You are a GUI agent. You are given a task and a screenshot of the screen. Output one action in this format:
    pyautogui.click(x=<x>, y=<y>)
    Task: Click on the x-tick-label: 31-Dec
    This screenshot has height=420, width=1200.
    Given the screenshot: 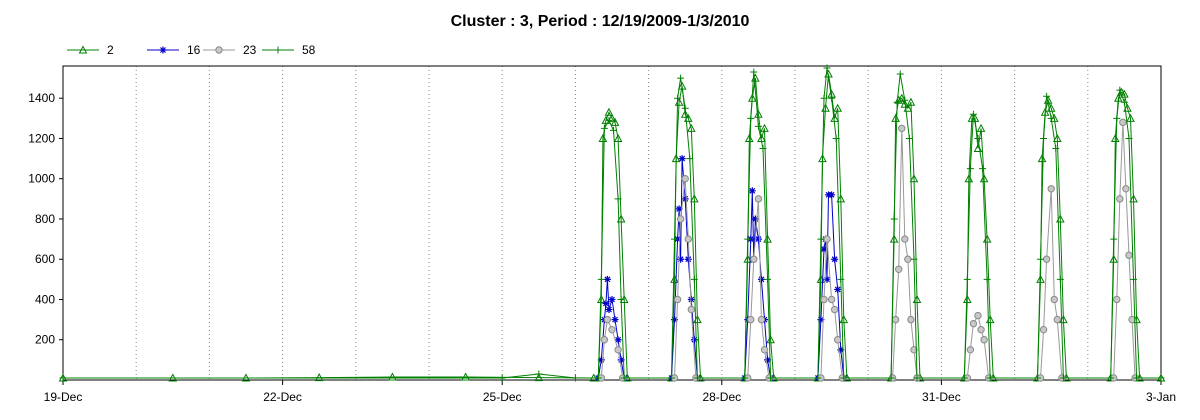 What is the action you would take?
    pyautogui.click(x=941, y=397)
    